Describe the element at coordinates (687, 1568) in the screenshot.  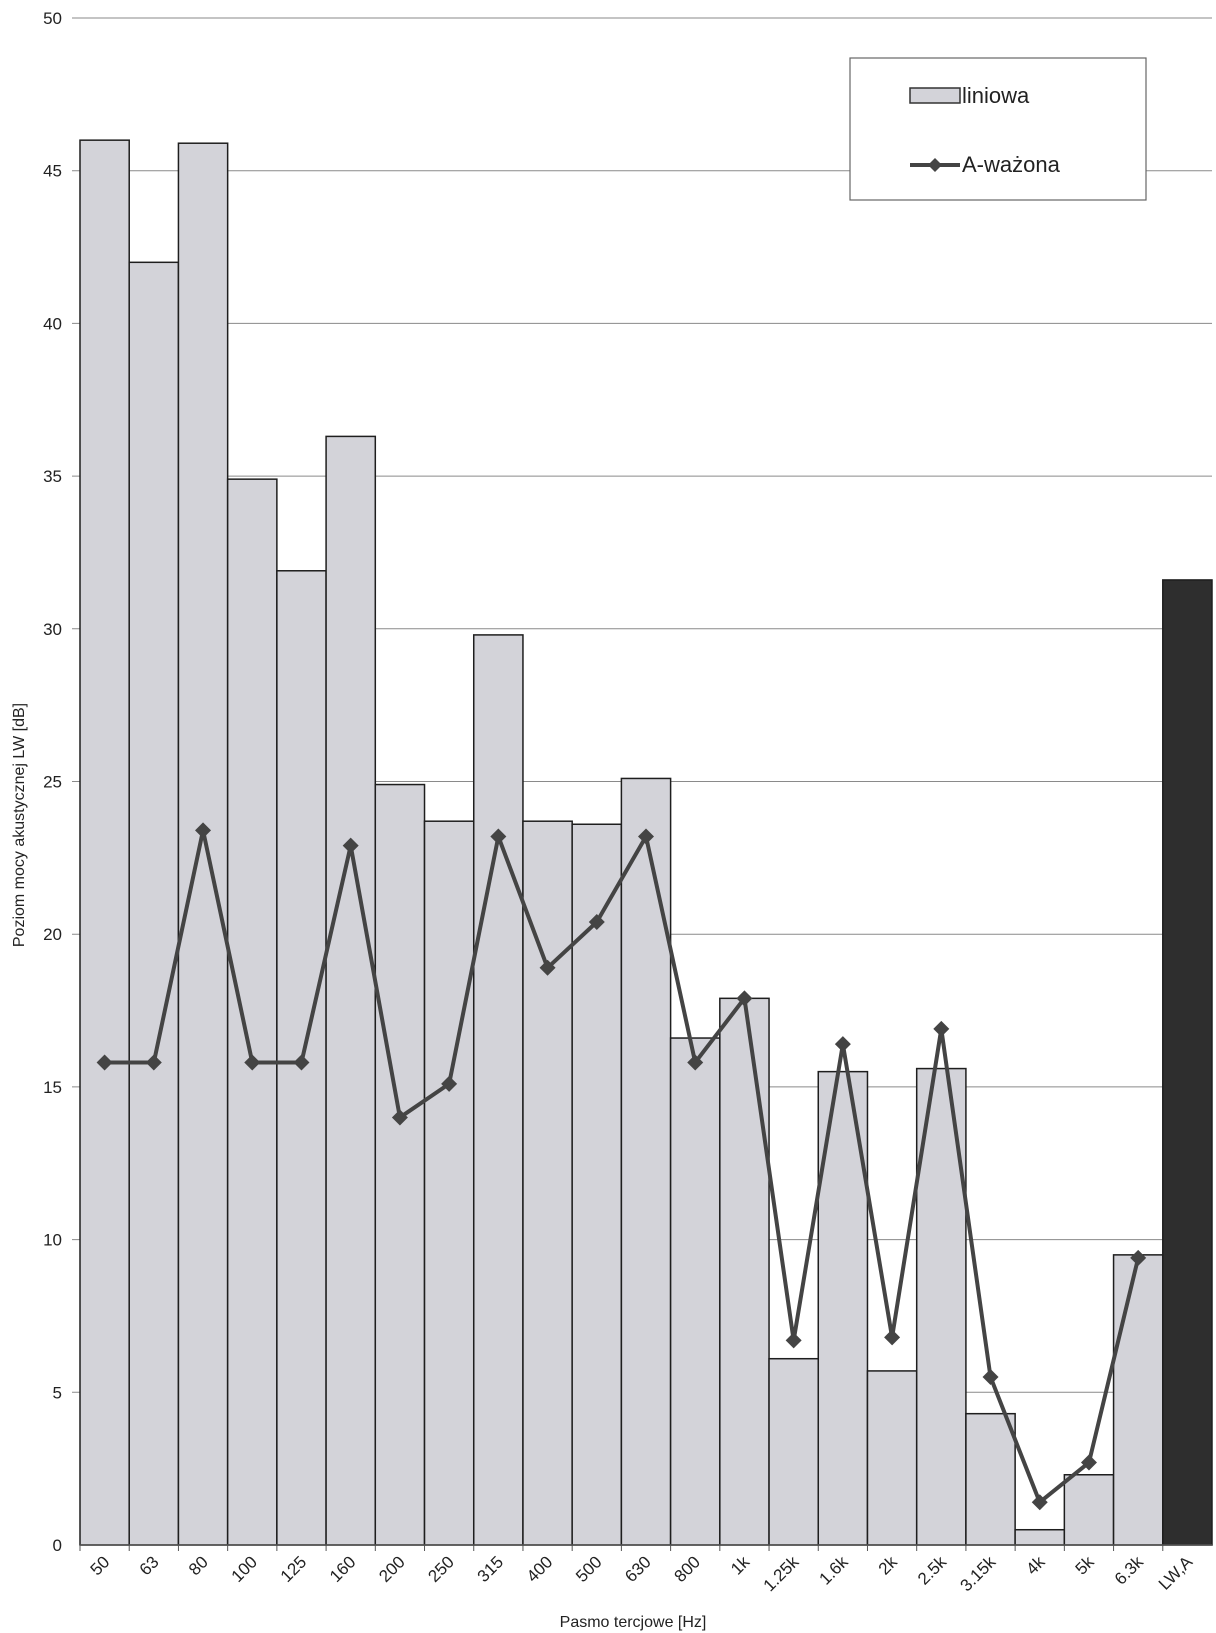
I see `x-tick-label: 800` at that location.